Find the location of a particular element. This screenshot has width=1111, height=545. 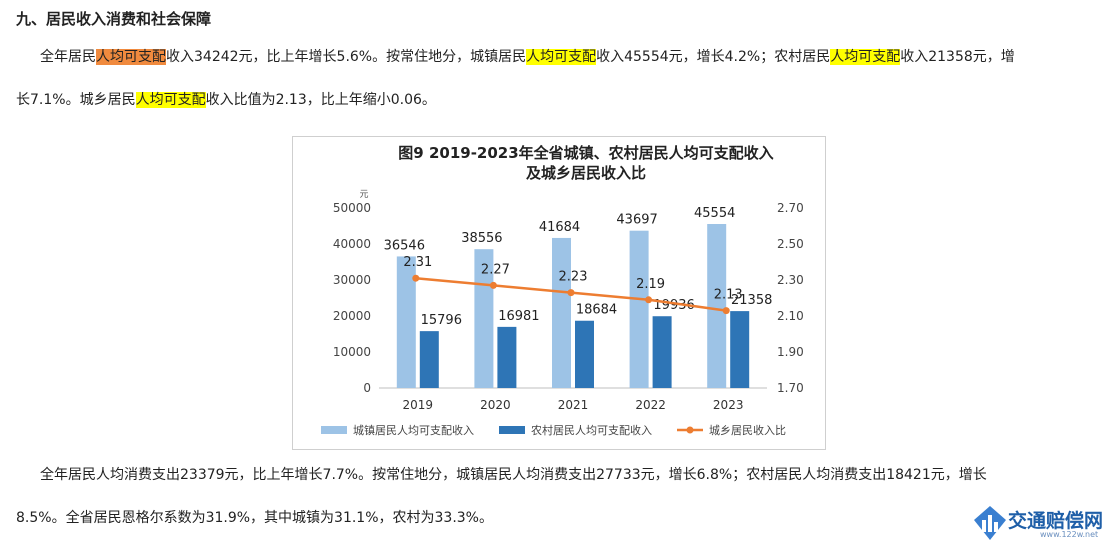

y-left-tick-label: 50000 is located at coordinates (352, 208).